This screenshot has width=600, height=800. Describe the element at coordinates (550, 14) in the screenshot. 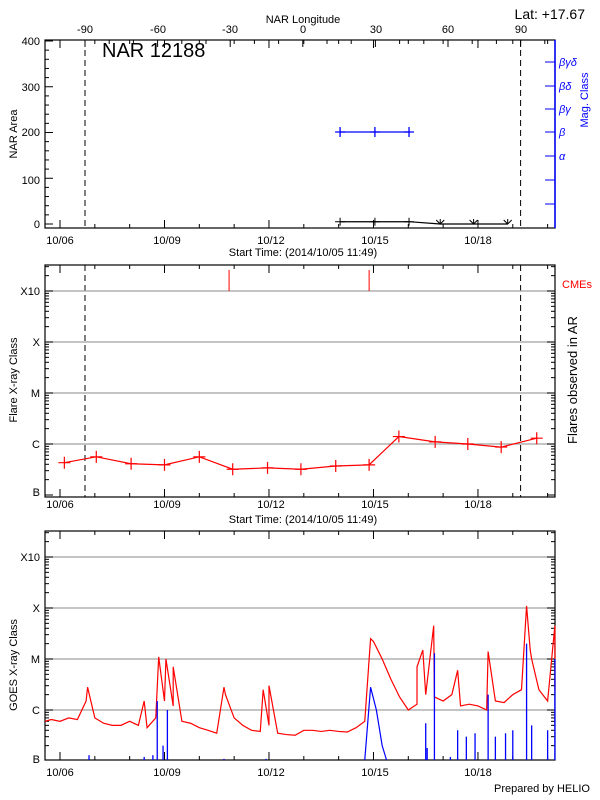

I see `latitude-label: Lat: +17.67` at that location.